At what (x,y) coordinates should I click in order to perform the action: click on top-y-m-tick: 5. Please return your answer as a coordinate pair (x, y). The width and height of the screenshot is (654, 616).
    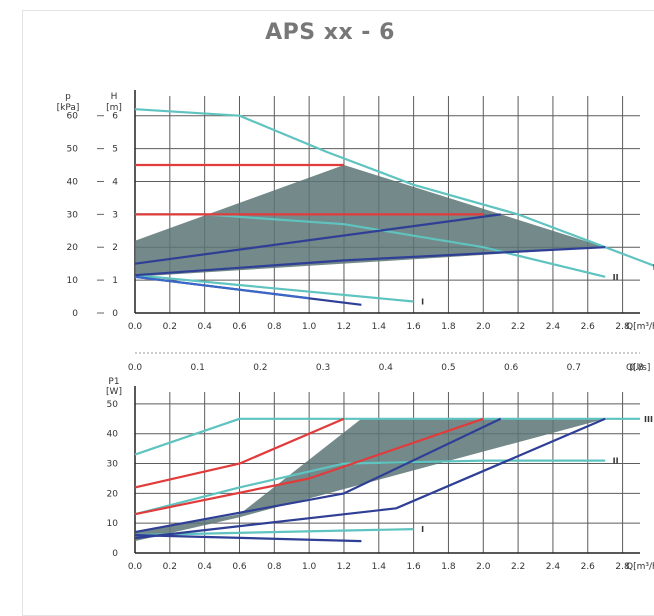
    Looking at the image, I should click on (115, 150).